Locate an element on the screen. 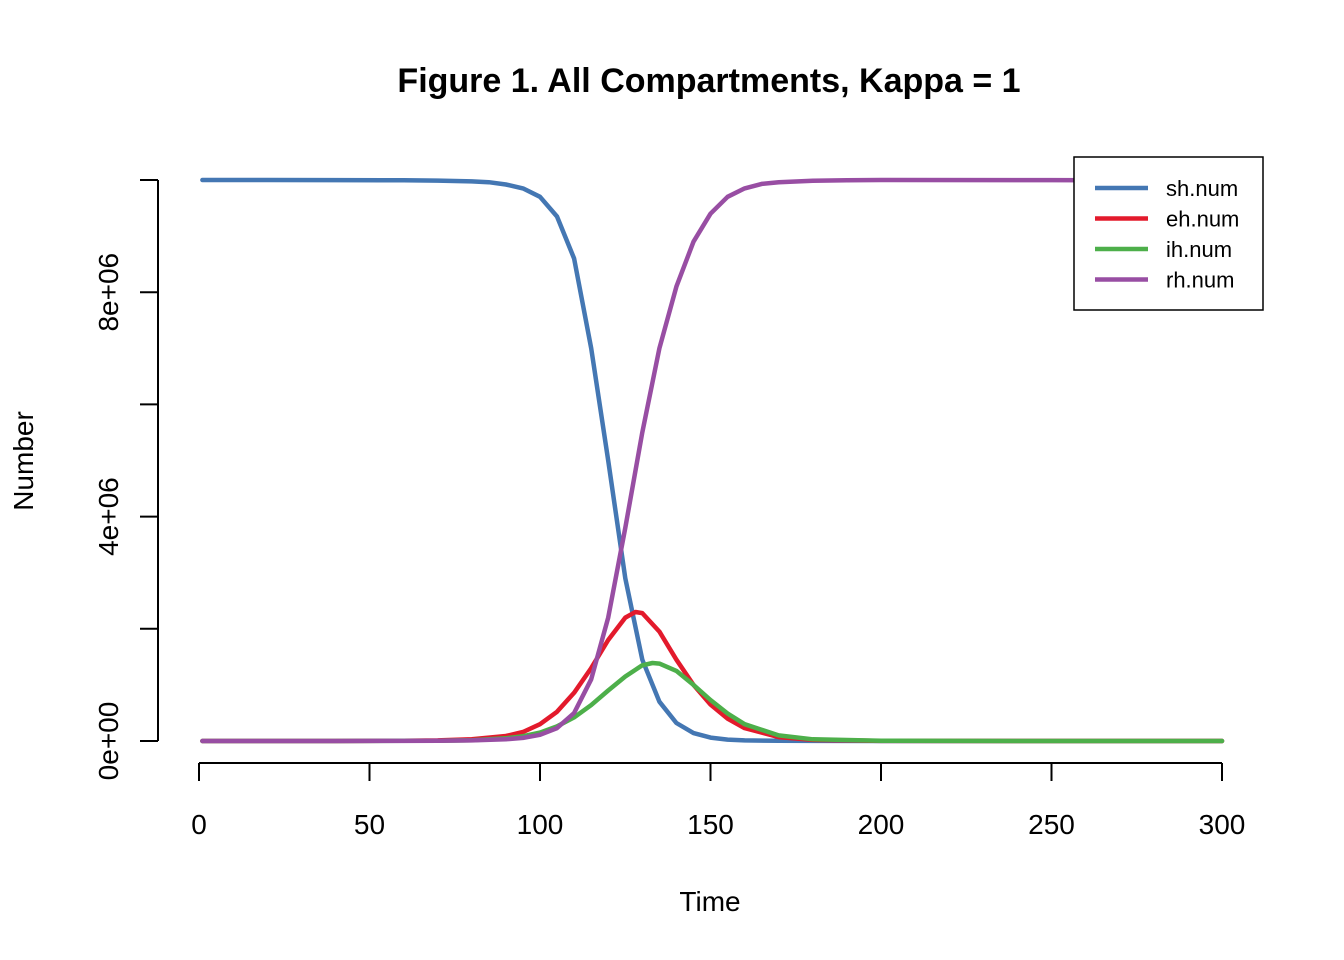 The image size is (1344, 960). x-axis-title: Time is located at coordinates (709, 901).